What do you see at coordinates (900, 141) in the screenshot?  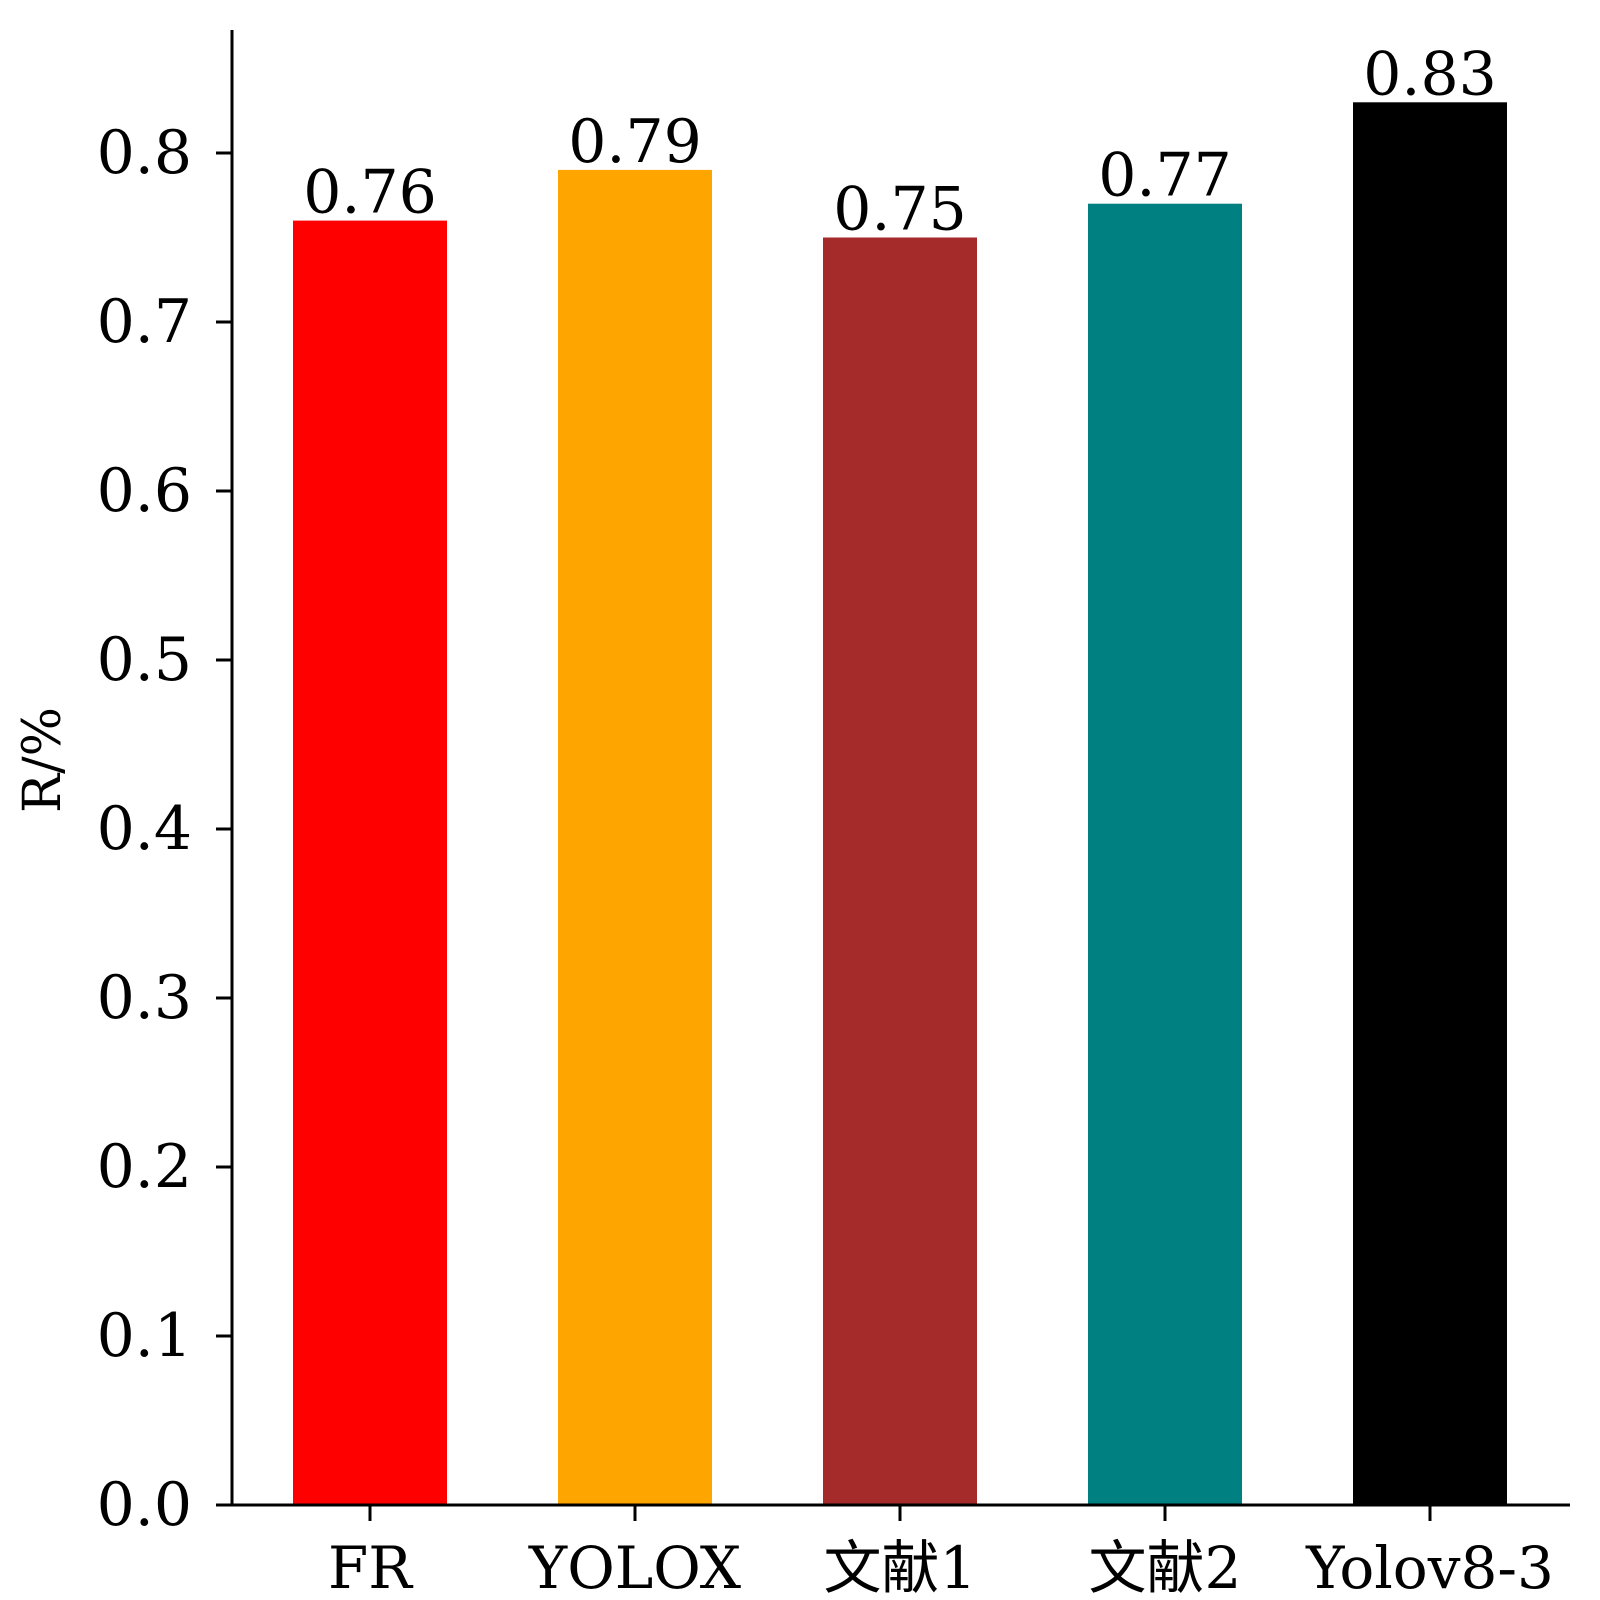 I see `value-labels-layer: 0.76 0.79 0.75 0.77 0.83` at bounding box center [900, 141].